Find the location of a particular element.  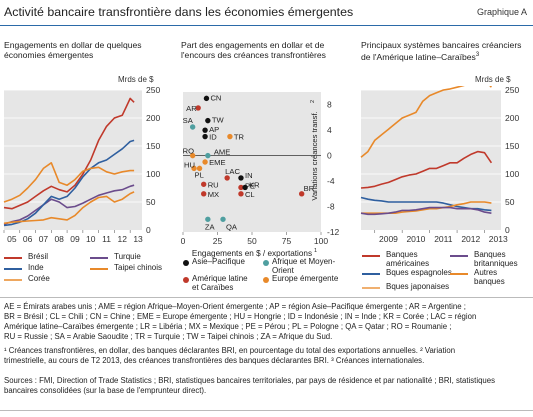

left-ytick-label: 100 is located at coordinates (153, 174).